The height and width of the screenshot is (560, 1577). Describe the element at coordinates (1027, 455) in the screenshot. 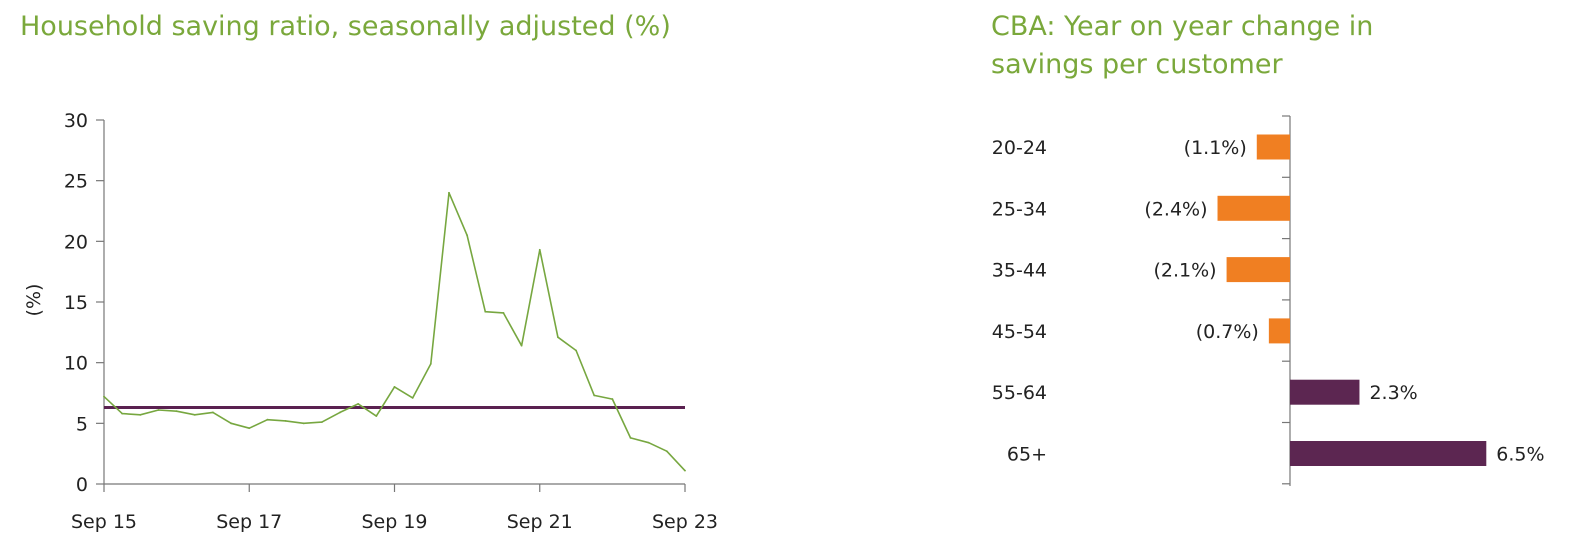

I see `category-label: 65+` at that location.